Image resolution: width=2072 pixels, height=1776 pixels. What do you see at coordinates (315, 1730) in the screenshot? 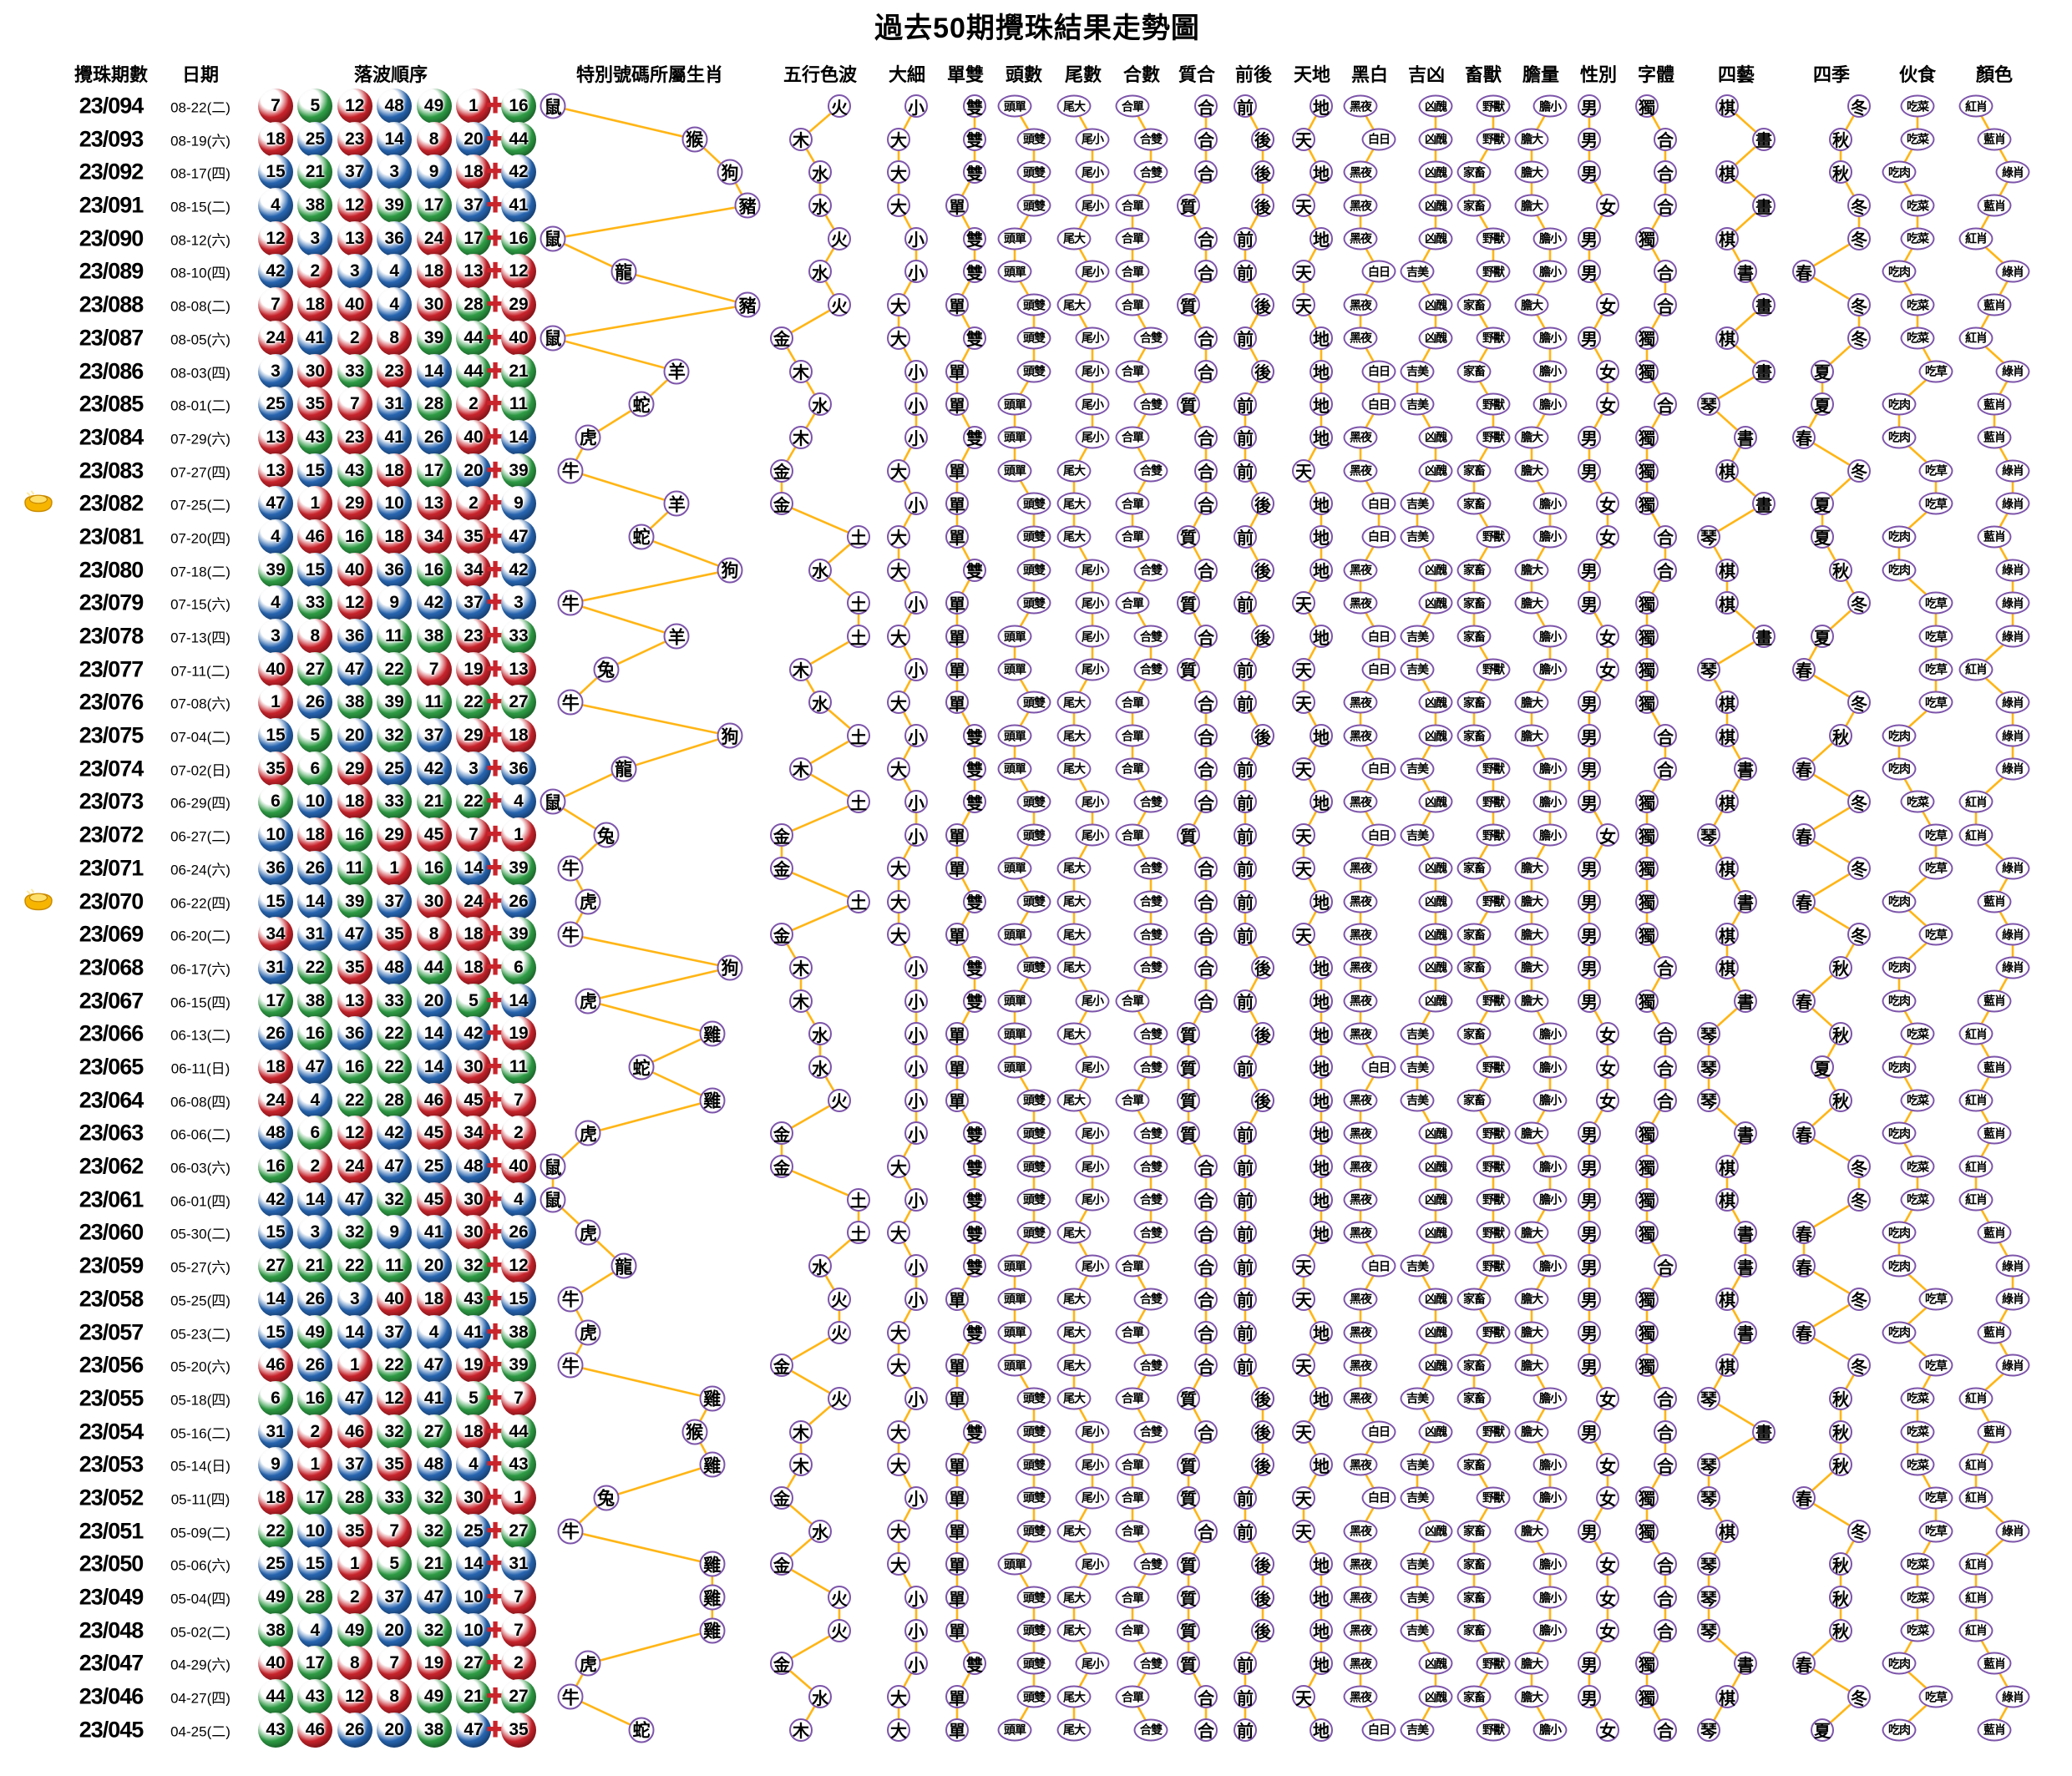
I see `lottery-ball: 46` at bounding box center [315, 1730].